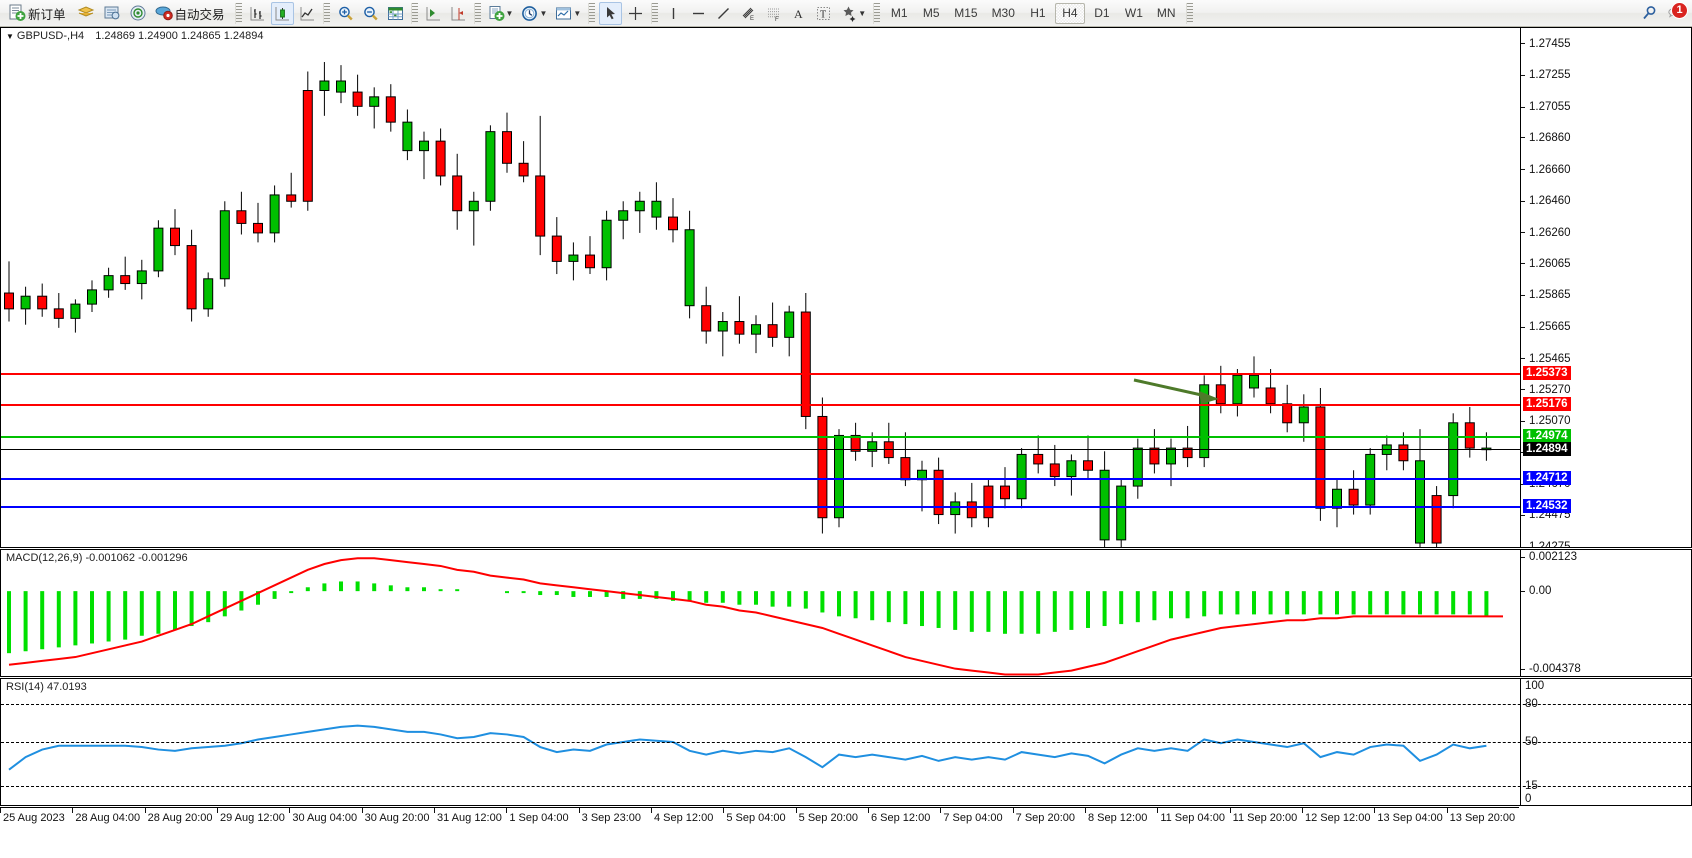 The image size is (1692, 858). Describe the element at coordinates (86, 13) in the screenshot. I see `market-book-button` at that location.